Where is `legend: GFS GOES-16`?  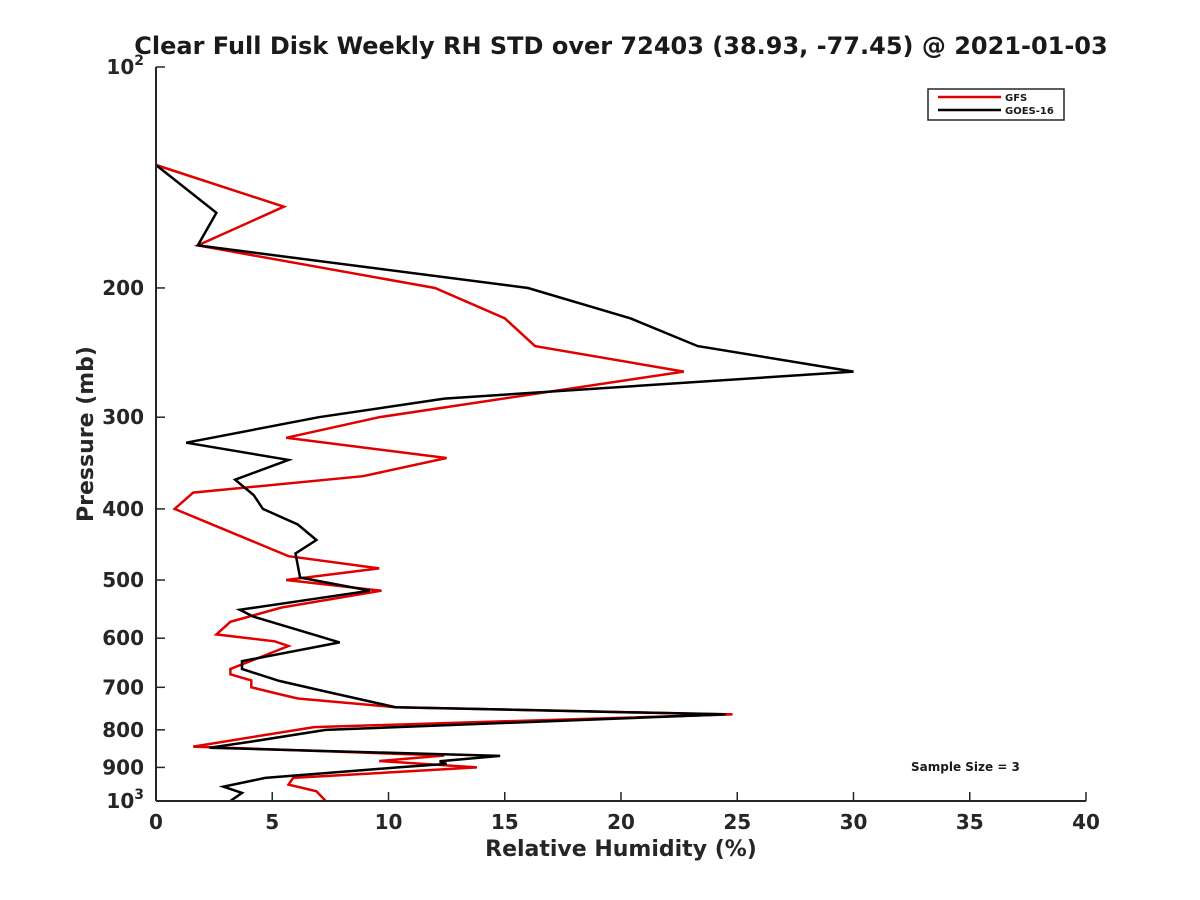
legend: GFS GOES-16 is located at coordinates (996, 104).